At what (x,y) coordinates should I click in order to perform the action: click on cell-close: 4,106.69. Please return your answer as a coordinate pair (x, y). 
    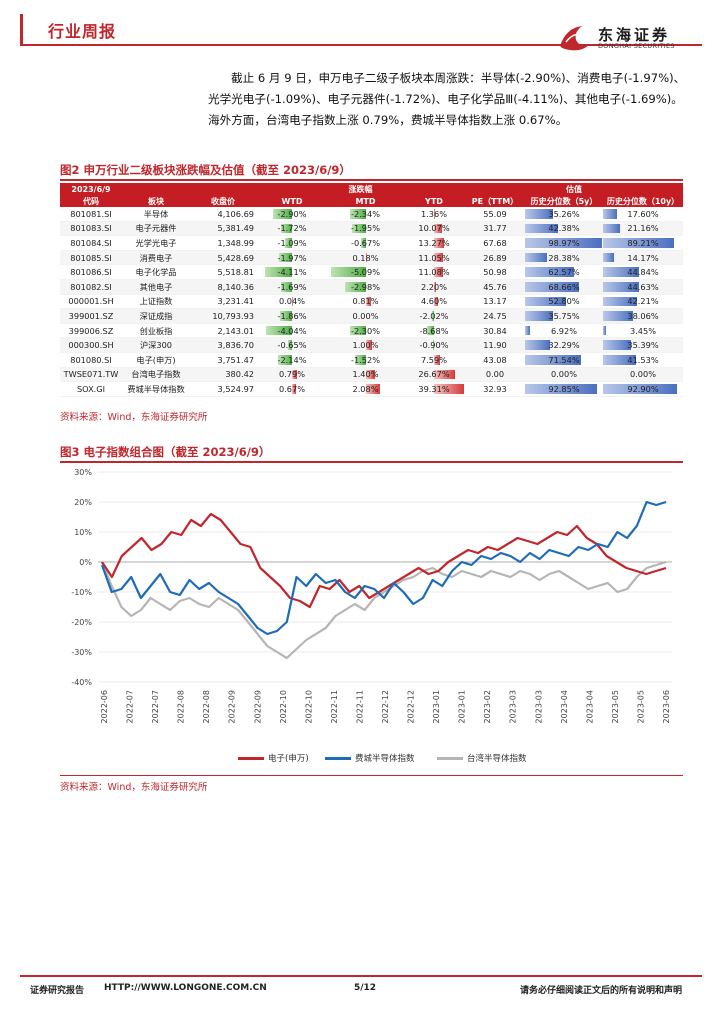
    Looking at the image, I should click on (223, 214).